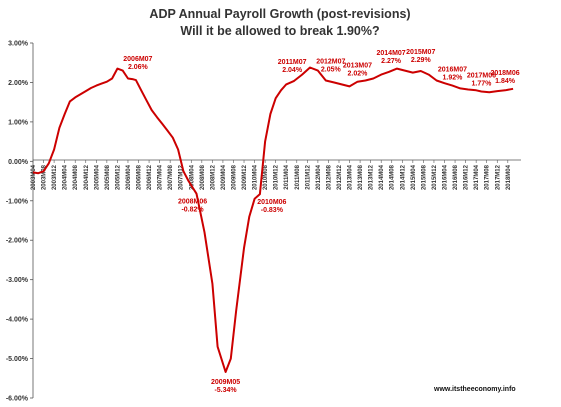  Describe the element at coordinates (446, 177) in the screenshot. I see `x-tick-label: 2016M04` at that location.